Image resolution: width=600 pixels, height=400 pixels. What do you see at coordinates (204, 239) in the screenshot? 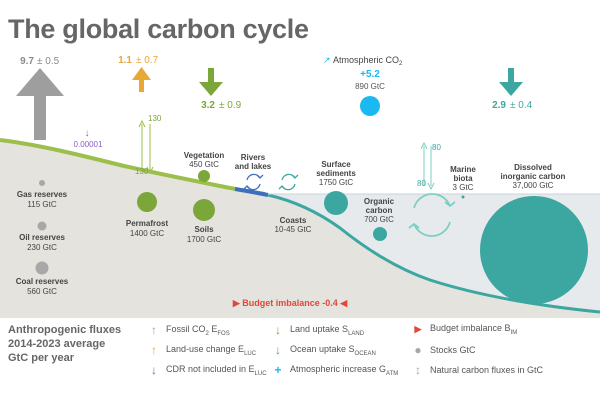
I see `soils-value: 1700 GtC` at bounding box center [204, 239].